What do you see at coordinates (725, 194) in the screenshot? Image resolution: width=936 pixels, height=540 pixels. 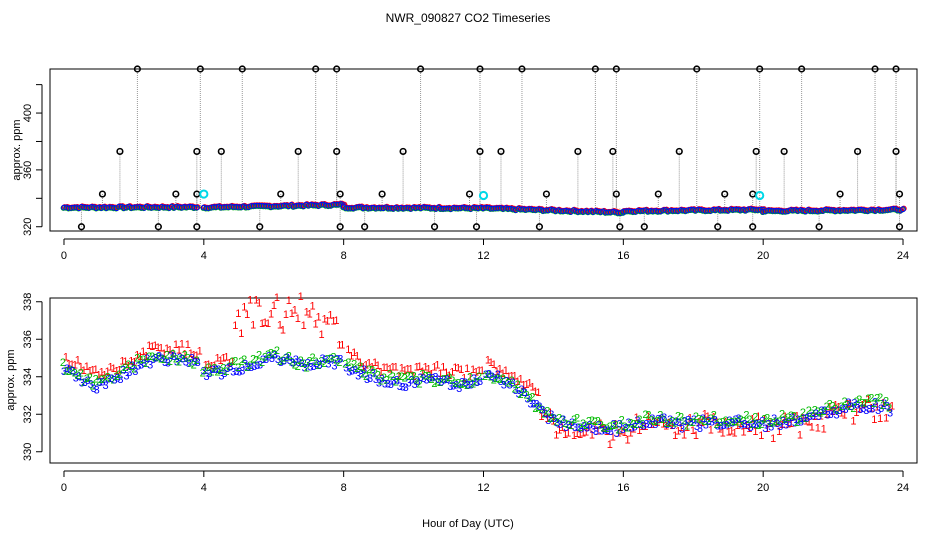 I see `outlier-point-low` at bounding box center [725, 194].